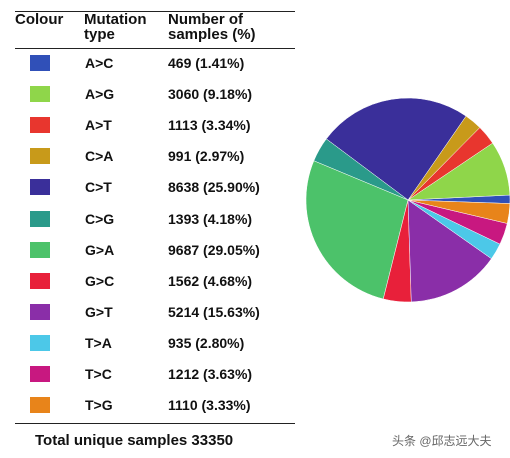 The image size is (510, 458). I want to click on sample-count: 5214 (15.63%), so click(214, 311).